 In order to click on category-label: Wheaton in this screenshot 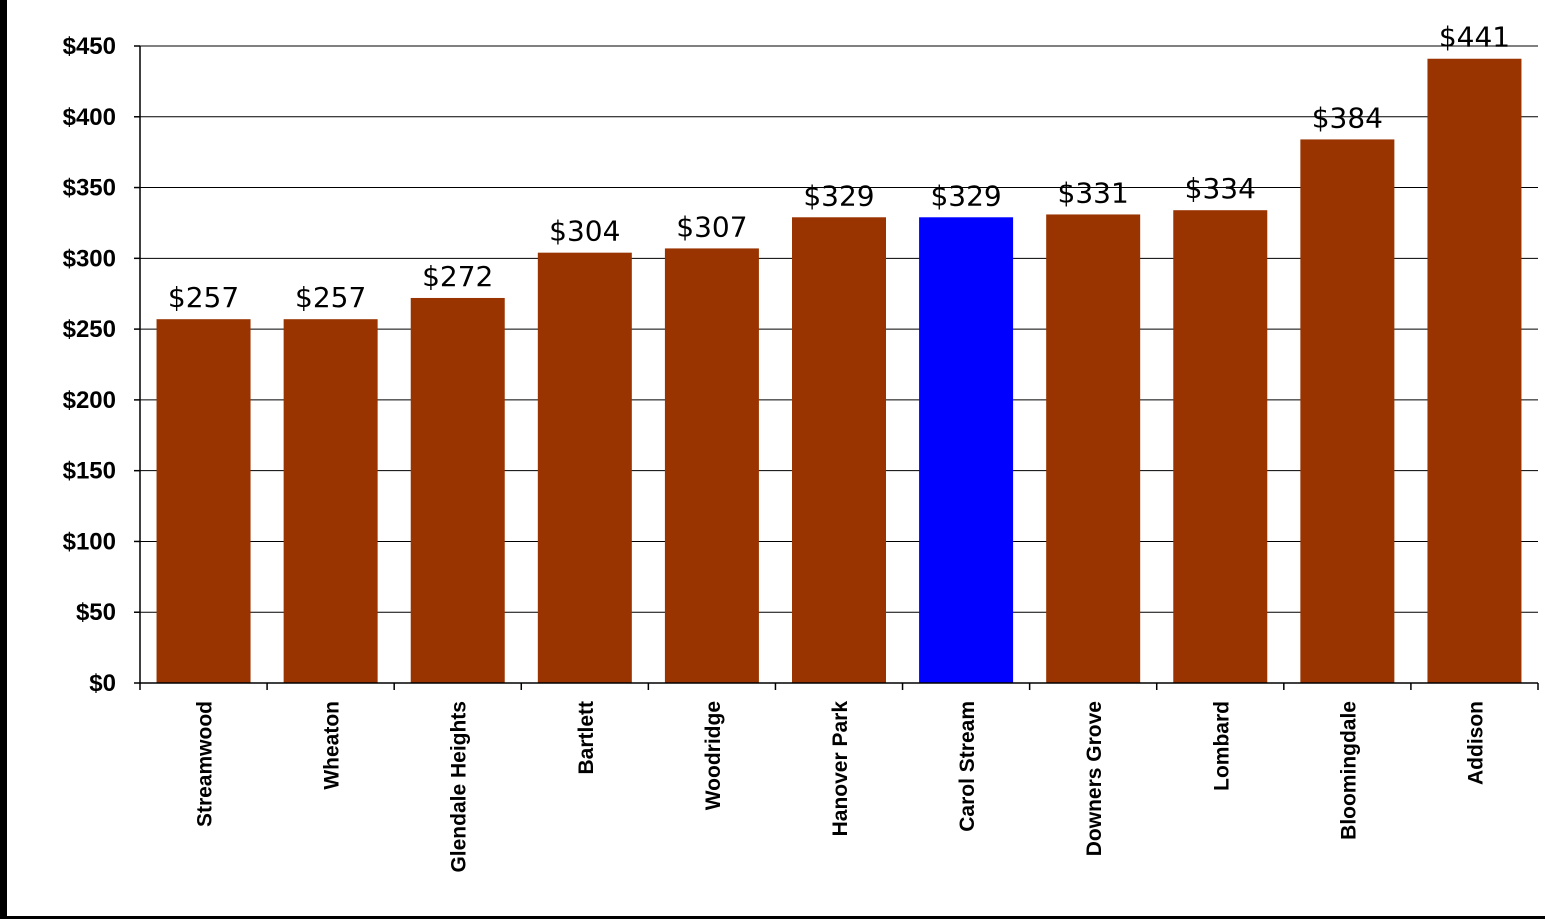, I will do `click(332, 745)`.